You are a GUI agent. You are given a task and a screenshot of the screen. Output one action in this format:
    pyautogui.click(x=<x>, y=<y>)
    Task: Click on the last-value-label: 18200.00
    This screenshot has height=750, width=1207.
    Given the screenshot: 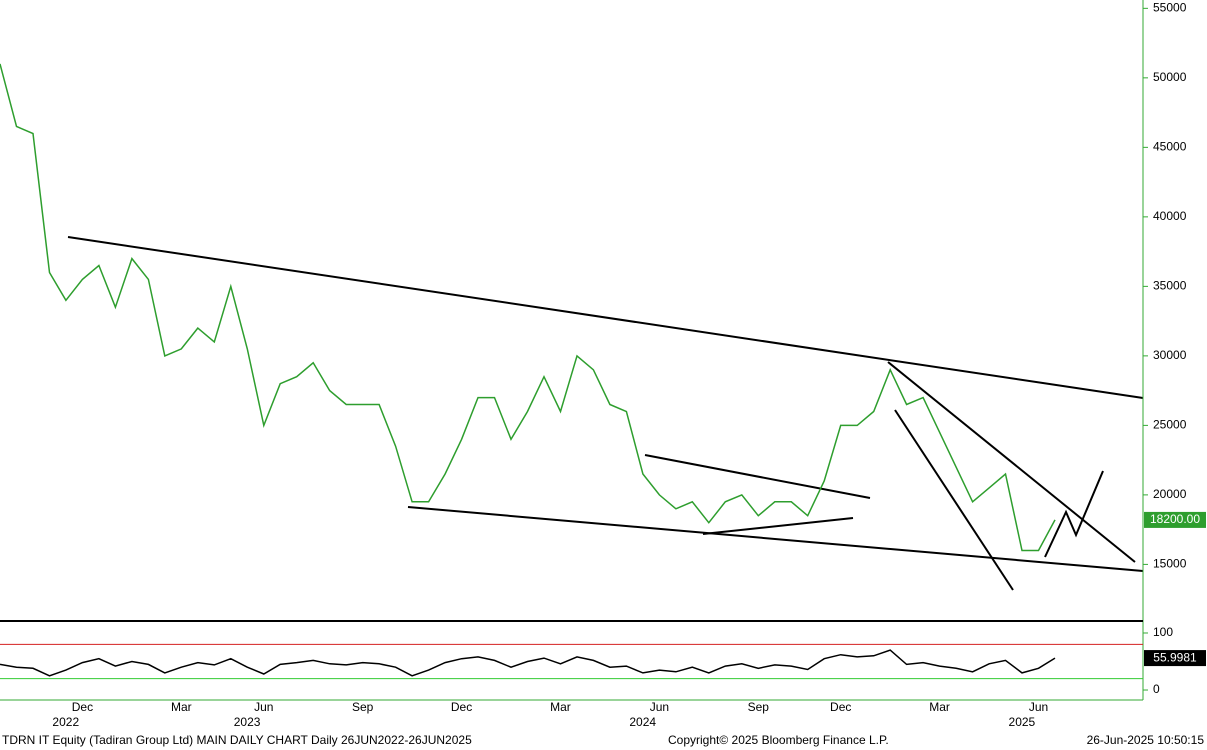 What is the action you would take?
    pyautogui.click(x=1175, y=519)
    